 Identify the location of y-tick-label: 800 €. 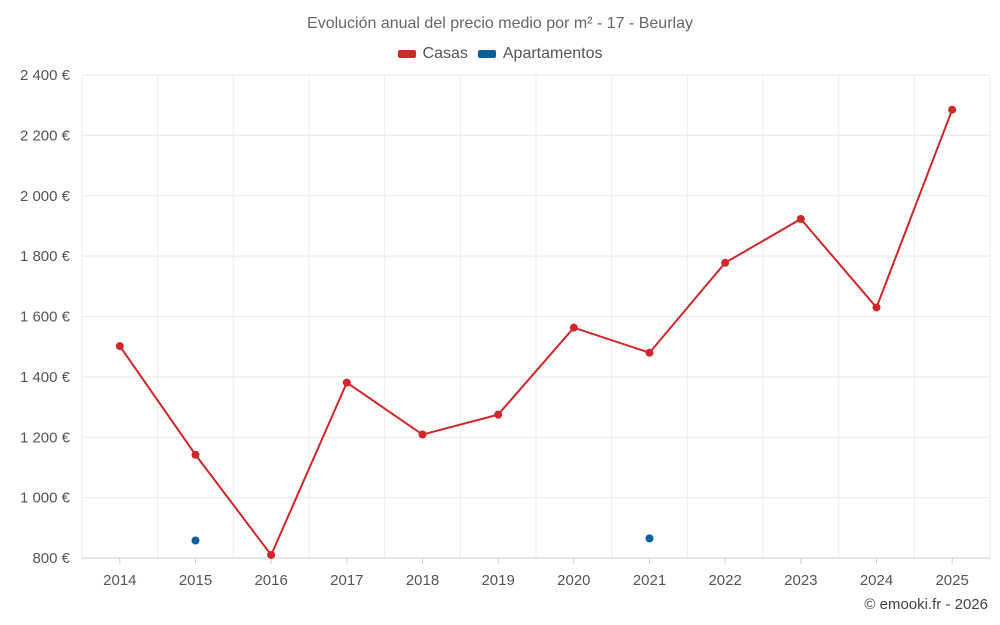
(51, 558).